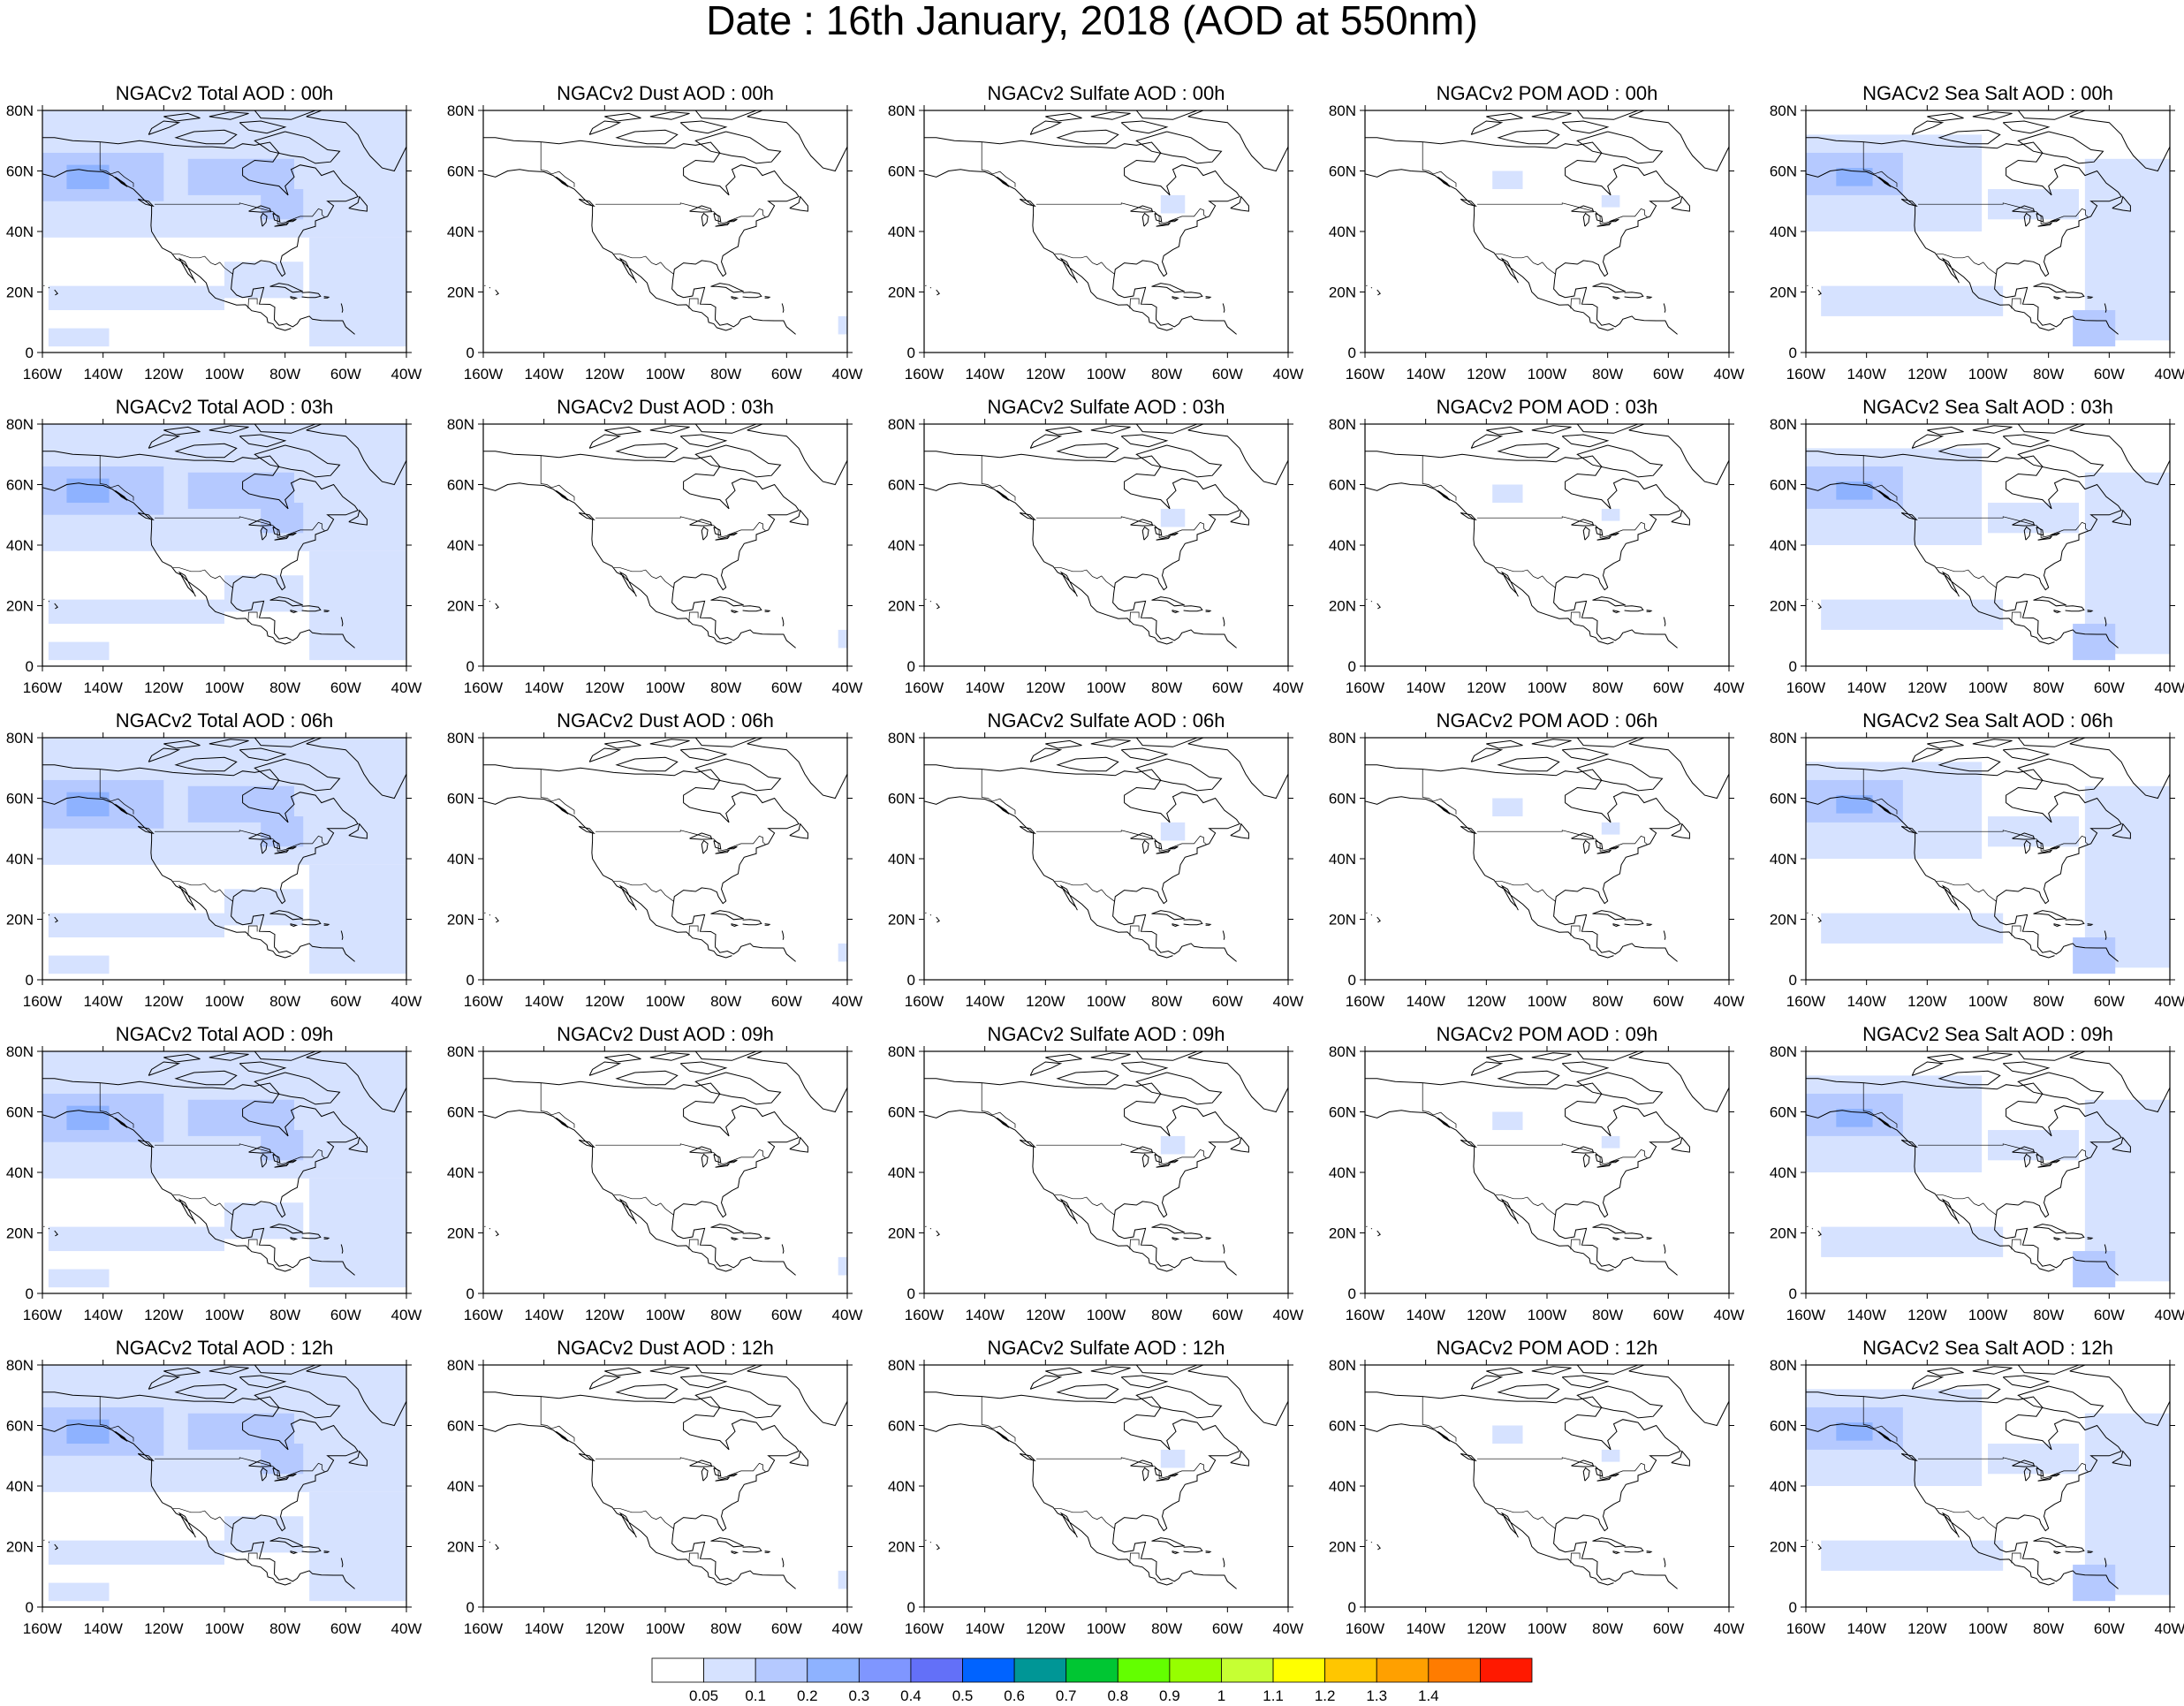 Image resolution: width=2184 pixels, height=1706 pixels. I want to click on colorbar-label: 0.6, so click(1015, 1696).